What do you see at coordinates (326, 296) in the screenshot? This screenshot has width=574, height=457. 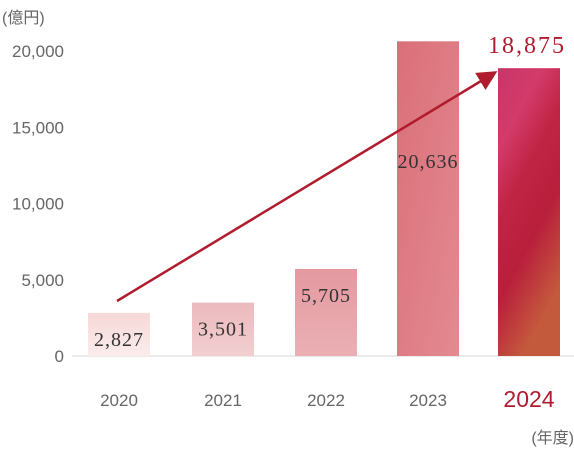 I see `value-label-2022: 5,705` at bounding box center [326, 296].